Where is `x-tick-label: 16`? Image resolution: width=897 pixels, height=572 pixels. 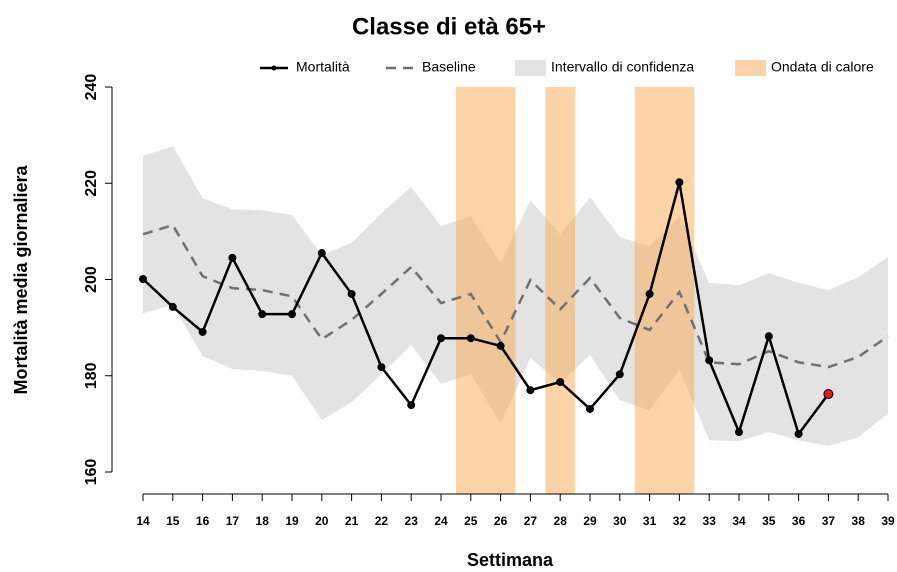 x-tick-label: 16 is located at coordinates (203, 521).